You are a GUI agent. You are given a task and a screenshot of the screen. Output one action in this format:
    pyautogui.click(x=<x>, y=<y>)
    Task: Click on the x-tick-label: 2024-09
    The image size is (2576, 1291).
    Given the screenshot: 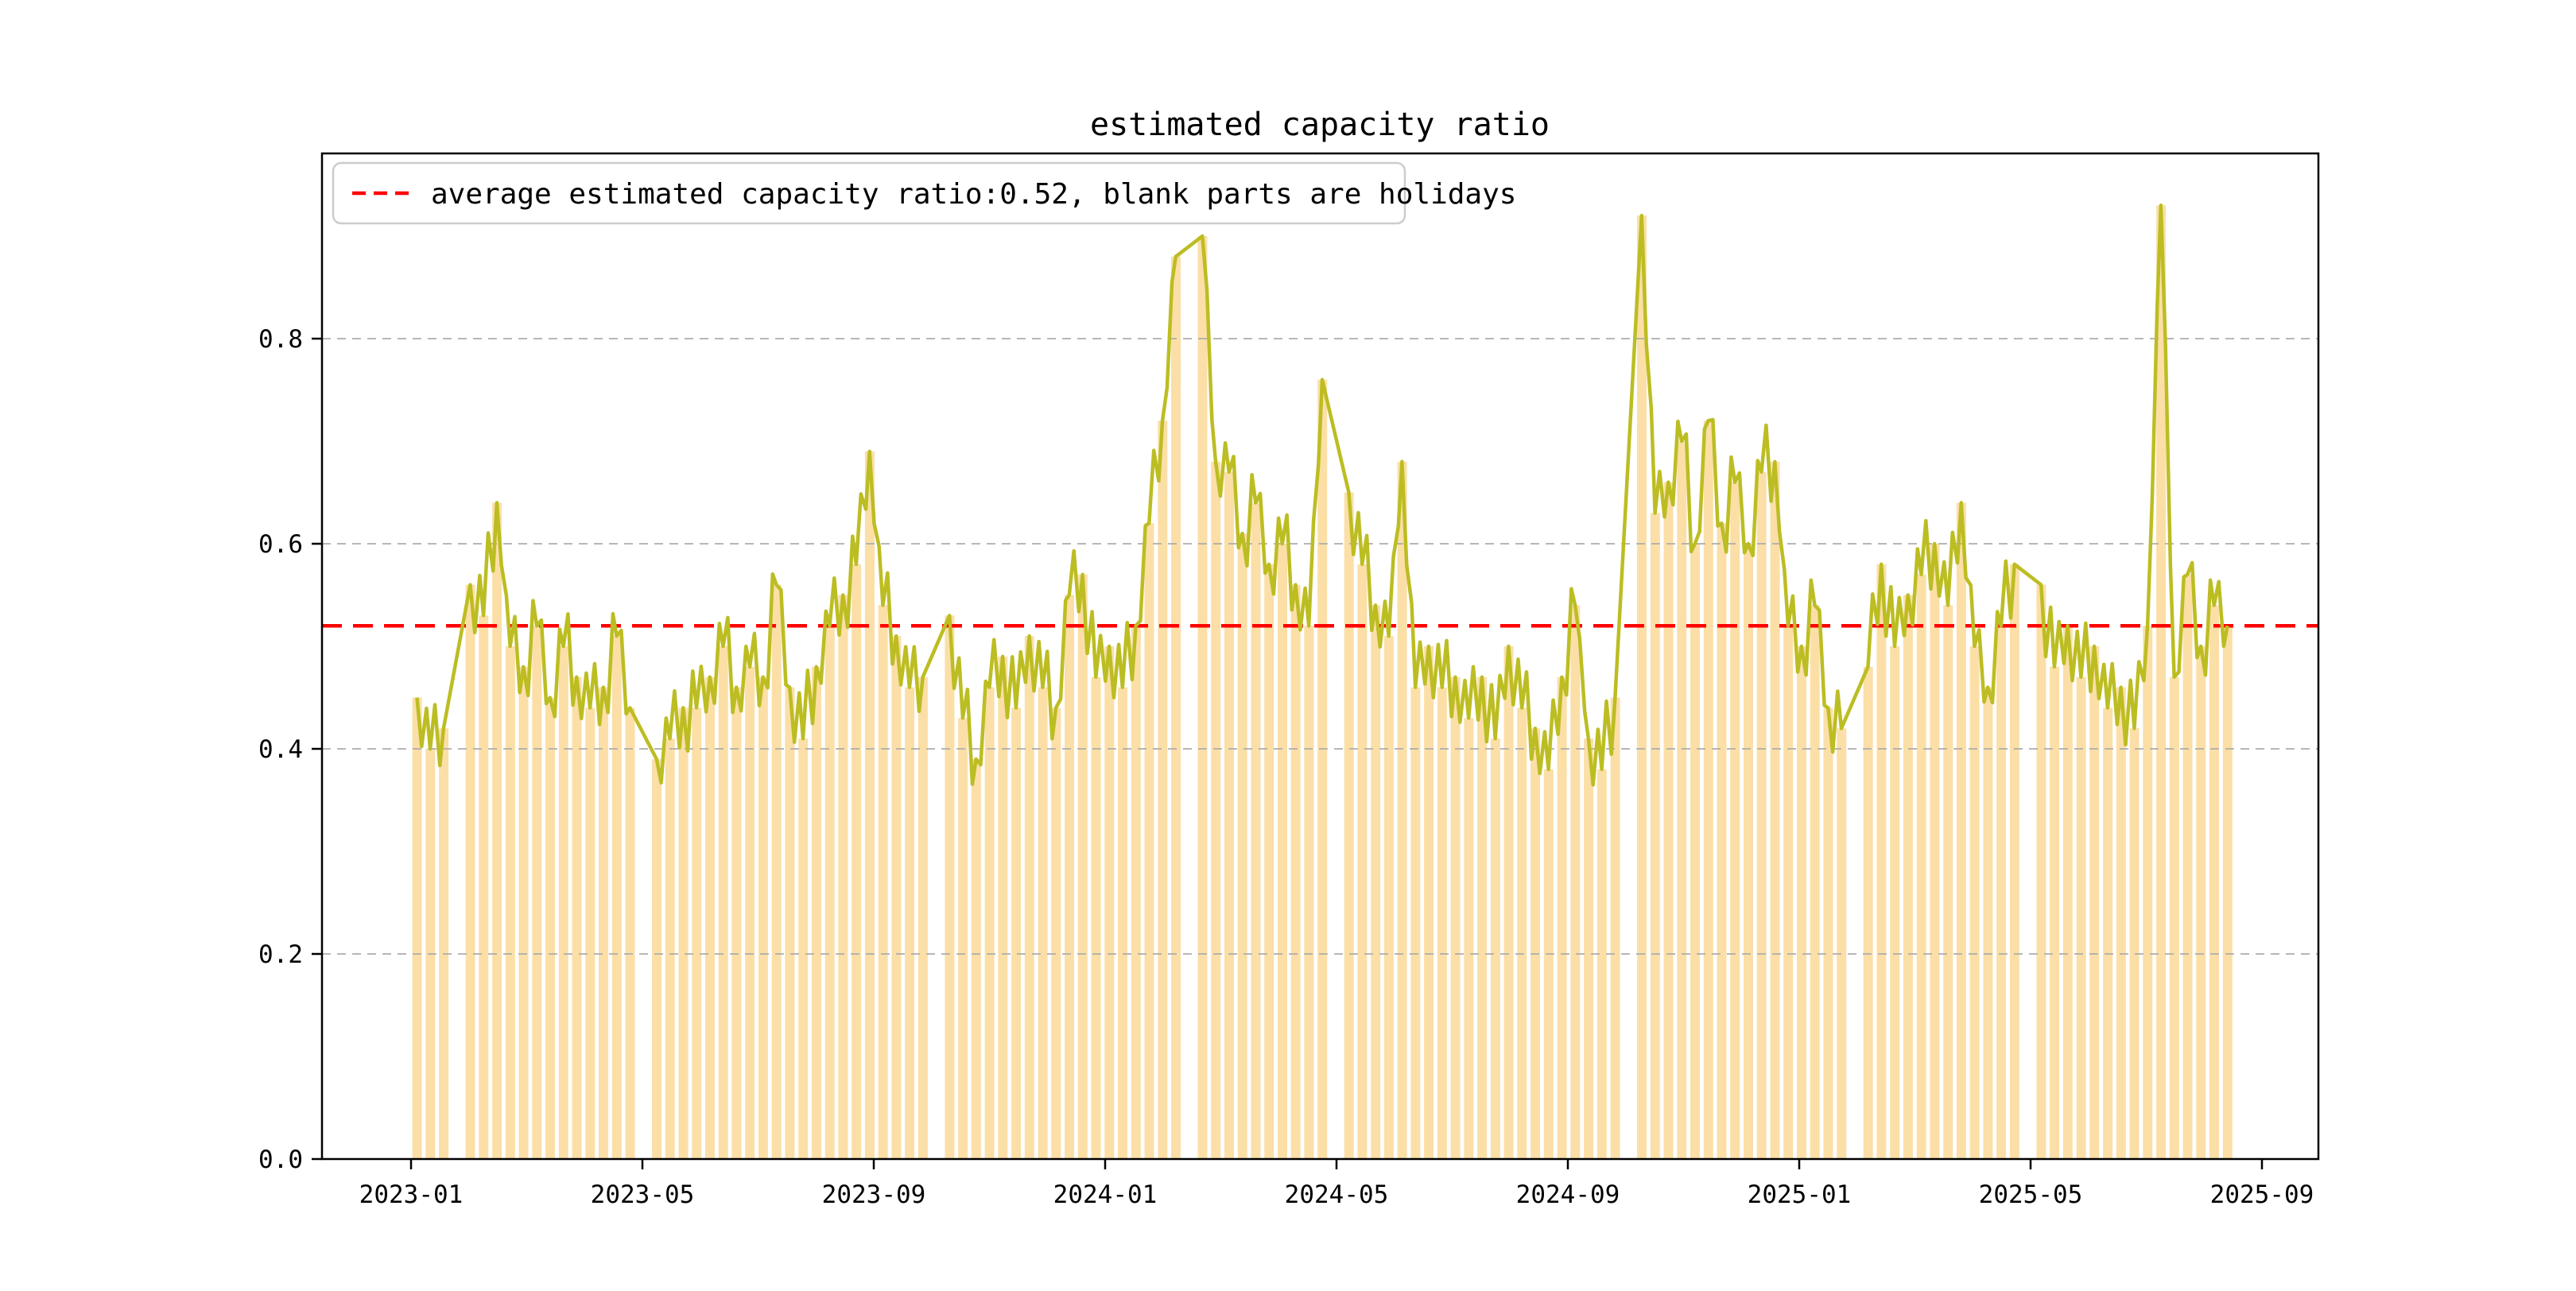 What is the action you would take?
    pyautogui.click(x=1568, y=1195)
    